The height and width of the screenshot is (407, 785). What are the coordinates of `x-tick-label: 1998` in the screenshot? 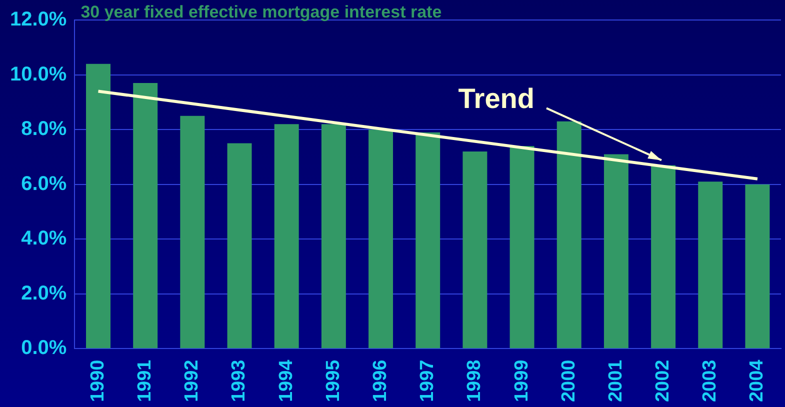 It's located at (475, 381).